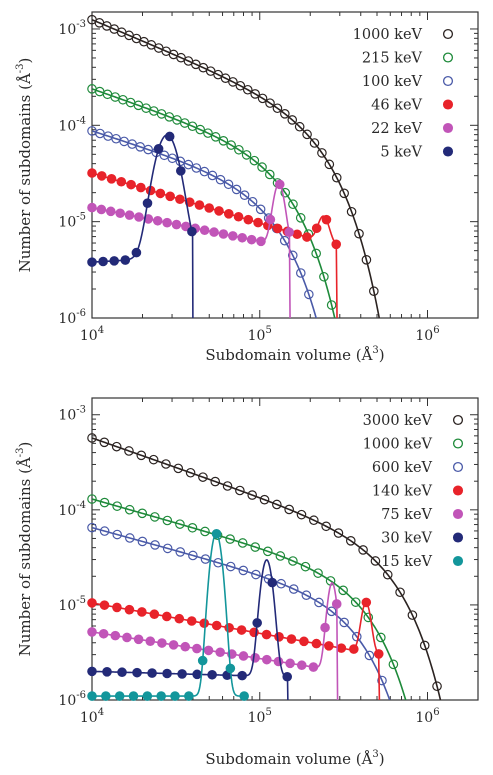 This screenshot has width=493, height=775. What do you see at coordinates (92, 334) in the screenshot?
I see `x-tick-label: 10⁴` at bounding box center [92, 334].